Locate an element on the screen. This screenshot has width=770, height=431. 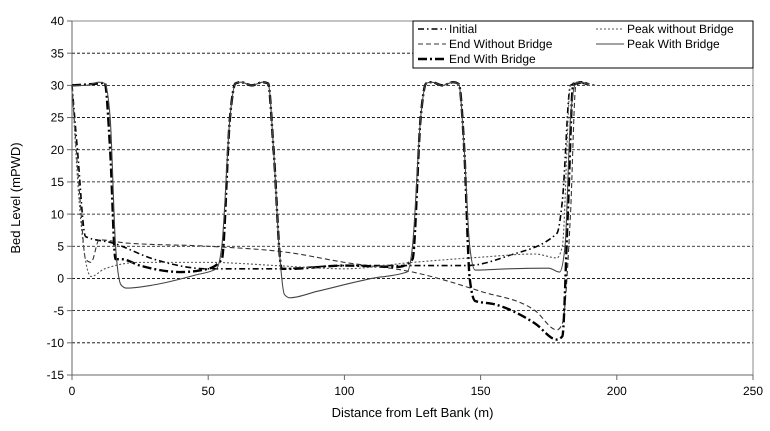
y-tick-label: -15 is located at coordinates (55, 375).